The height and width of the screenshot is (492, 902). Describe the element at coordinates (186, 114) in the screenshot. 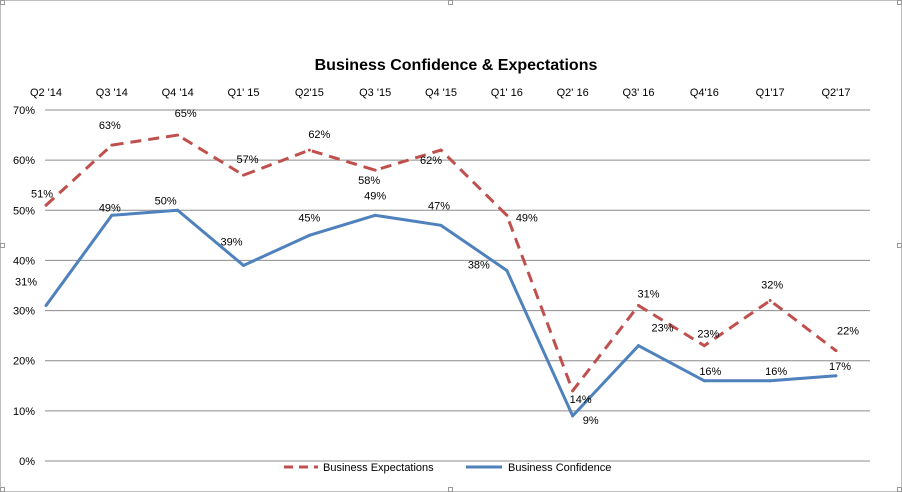

I see `data-label: 65%` at that location.